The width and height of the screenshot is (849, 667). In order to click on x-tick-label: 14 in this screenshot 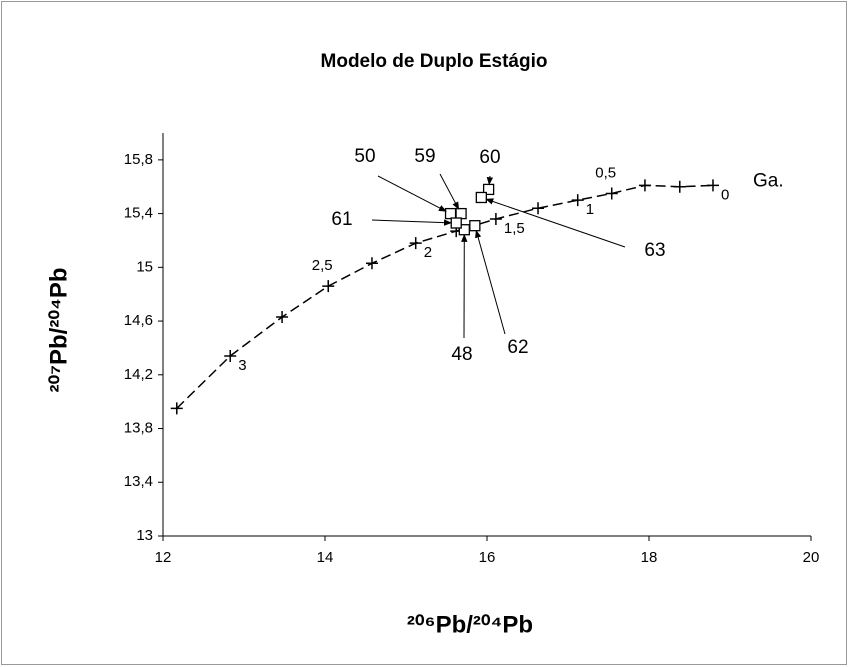, I will do `click(325, 557)`.